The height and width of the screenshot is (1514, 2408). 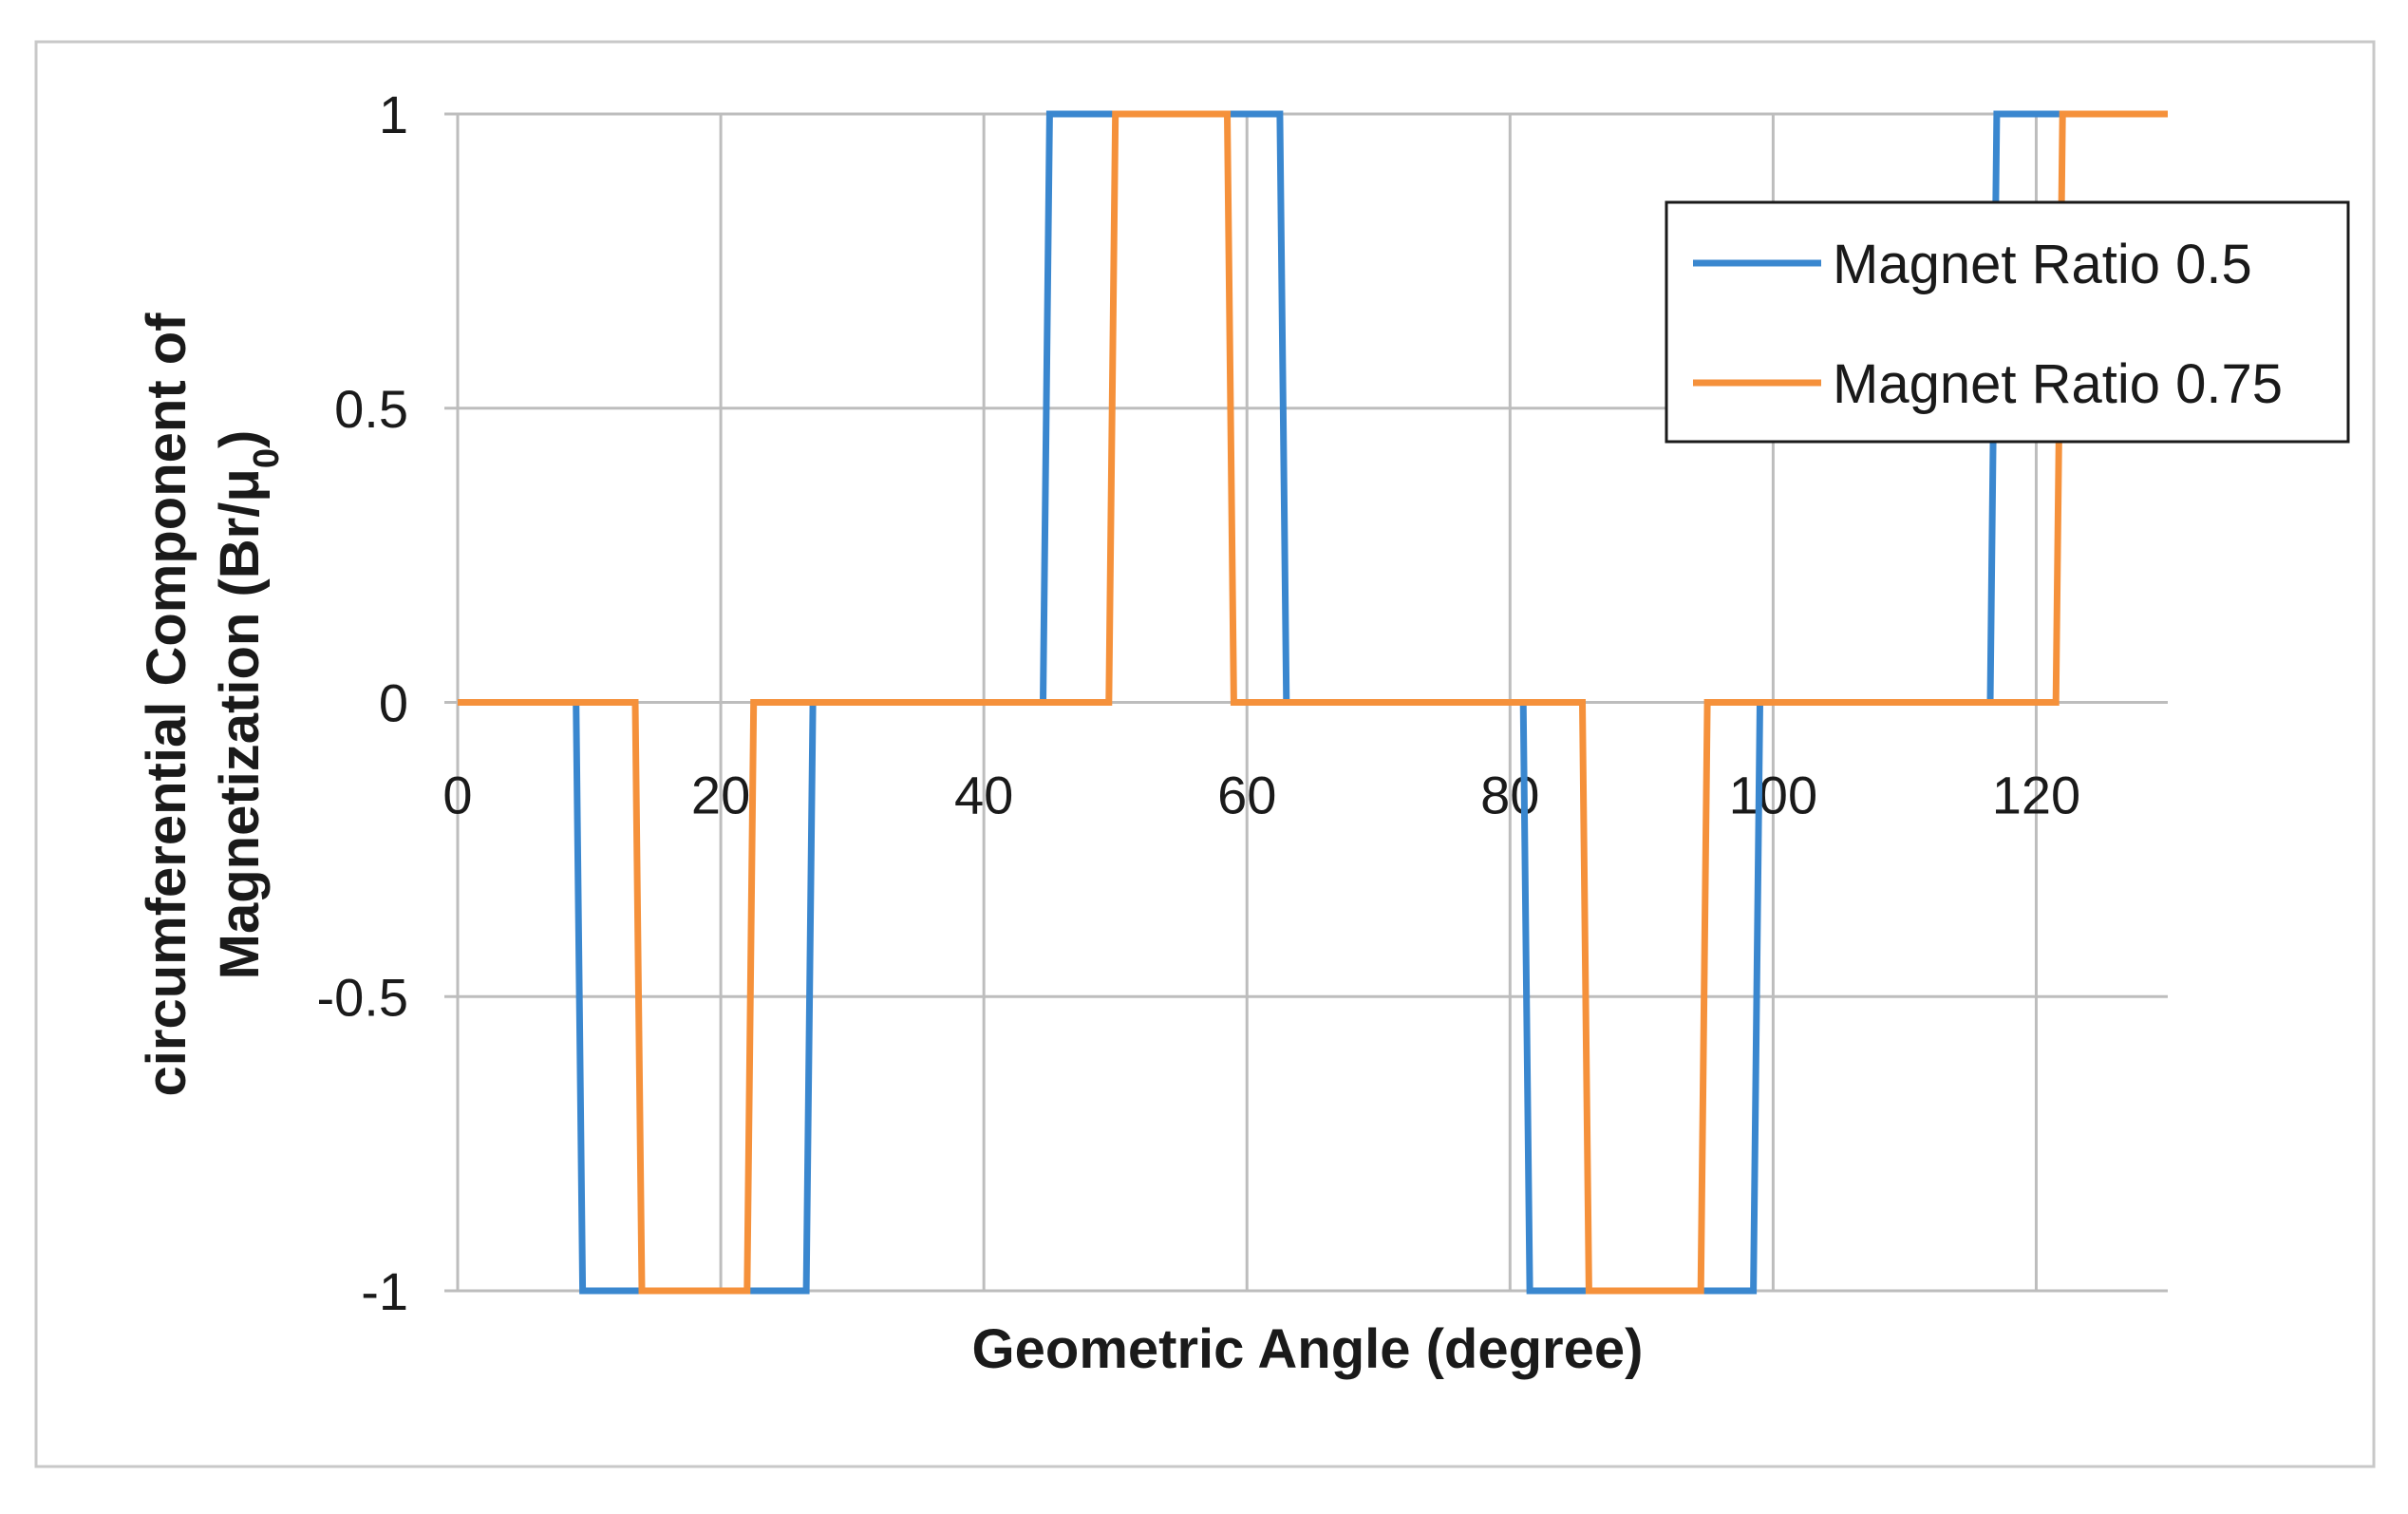 I want to click on y-tick-label: 0, so click(x=393, y=703).